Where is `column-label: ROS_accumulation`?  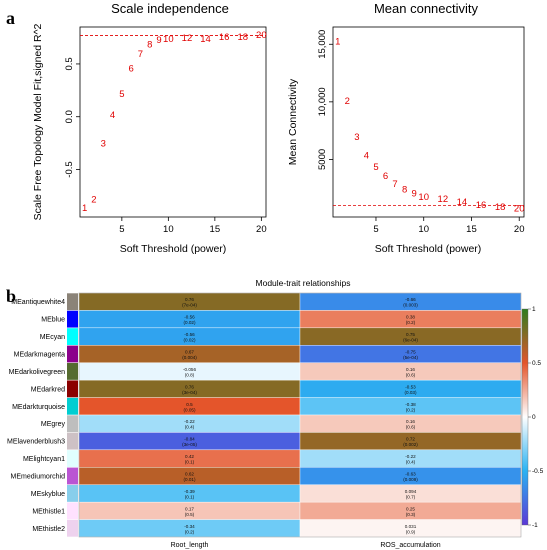 column-label: ROS_accumulation is located at coordinates (410, 545).